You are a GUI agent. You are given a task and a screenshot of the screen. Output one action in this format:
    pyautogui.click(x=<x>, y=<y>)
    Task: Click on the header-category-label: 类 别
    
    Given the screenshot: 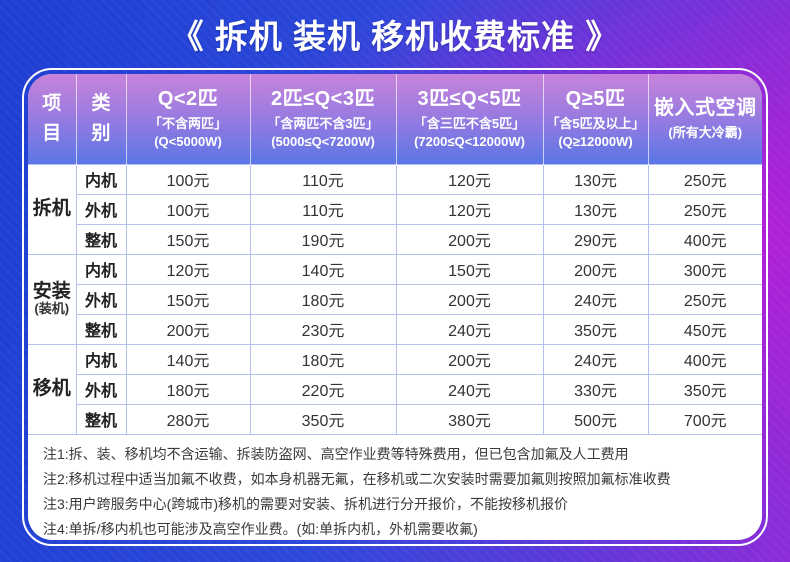 What is the action you would take?
    pyautogui.click(x=101, y=118)
    